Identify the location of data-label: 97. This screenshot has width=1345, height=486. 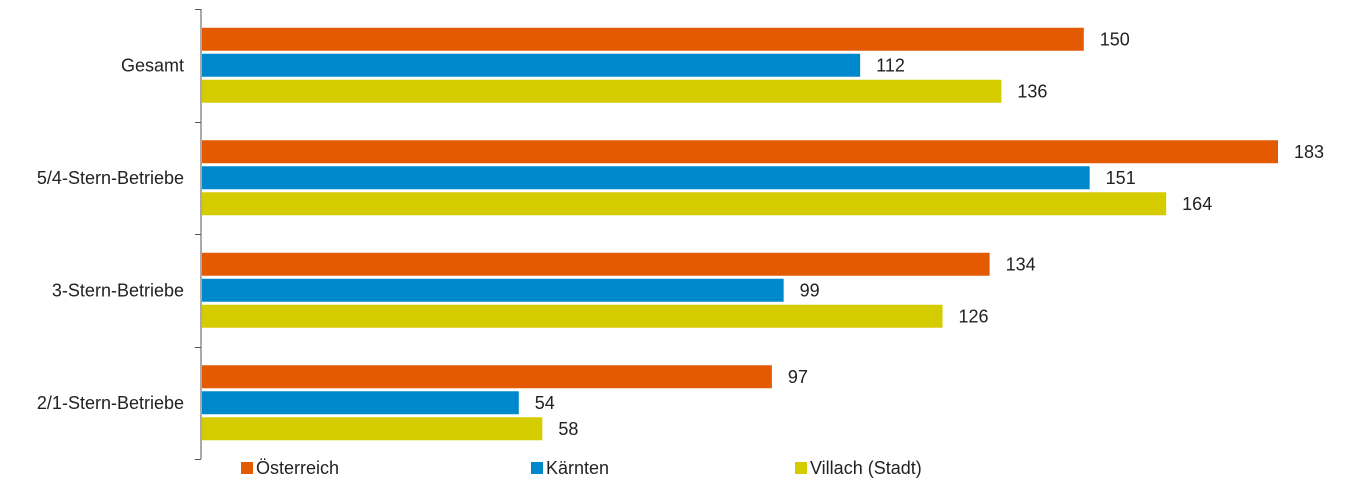
(798, 377).